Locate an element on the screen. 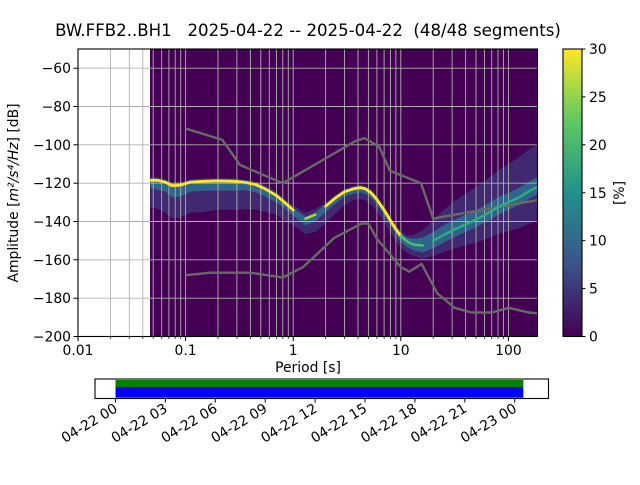 The height and width of the screenshot is (485, 640). timeline-tick-label: 04-22 15 is located at coordinates (339, 424).